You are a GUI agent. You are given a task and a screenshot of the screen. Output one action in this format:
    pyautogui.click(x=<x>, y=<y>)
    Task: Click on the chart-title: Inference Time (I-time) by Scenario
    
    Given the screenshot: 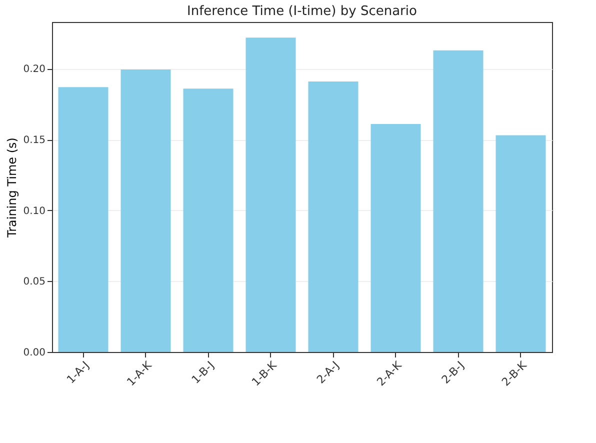 What is the action you would take?
    pyautogui.click(x=302, y=11)
    